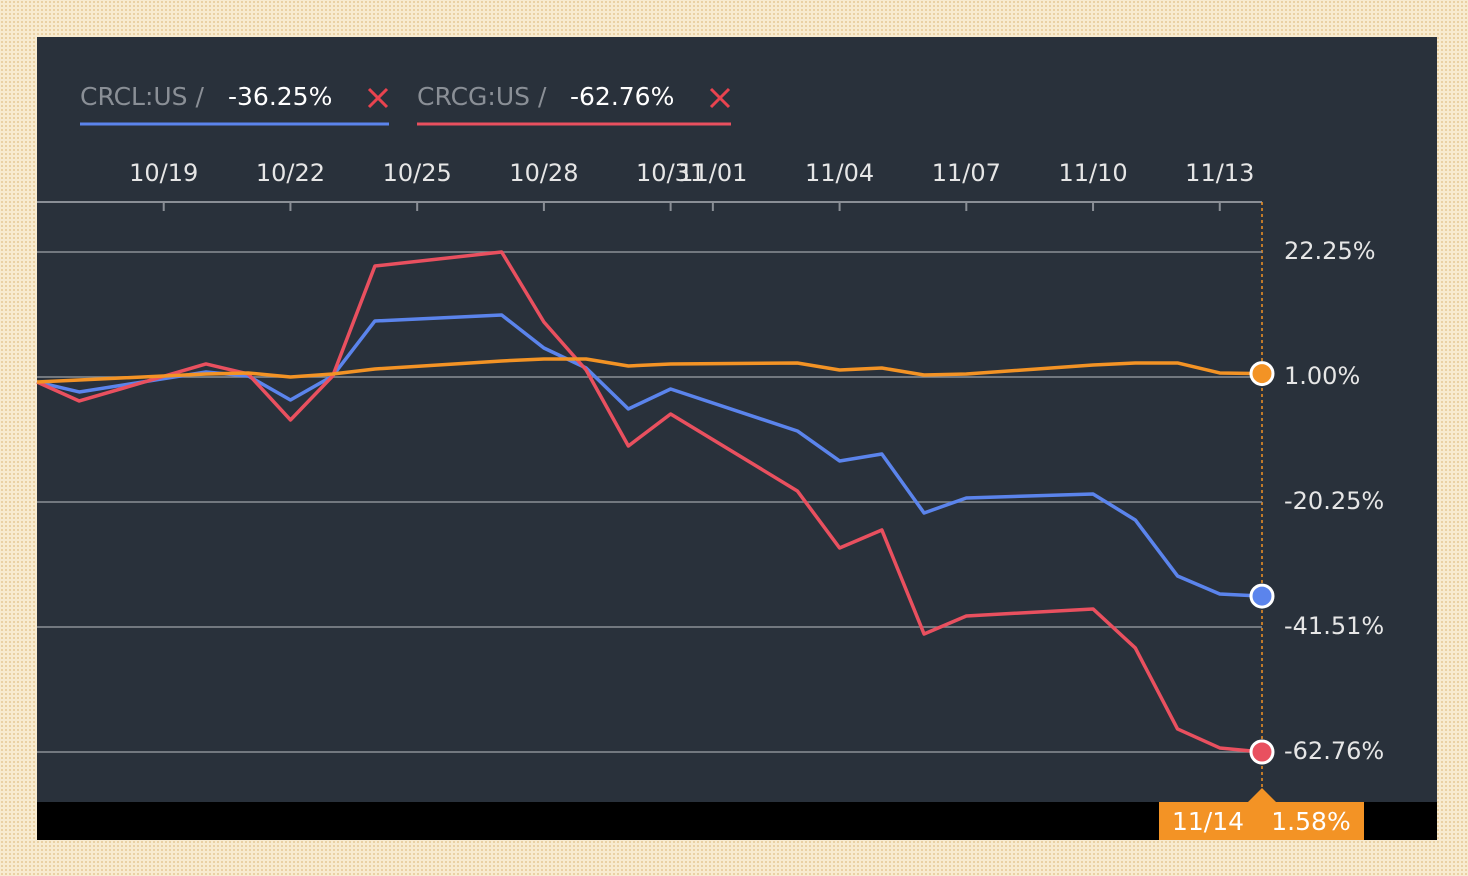 This screenshot has height=876, width=1468. What do you see at coordinates (1208, 821) in the screenshot?
I see `cursor-date: 11/14` at bounding box center [1208, 821].